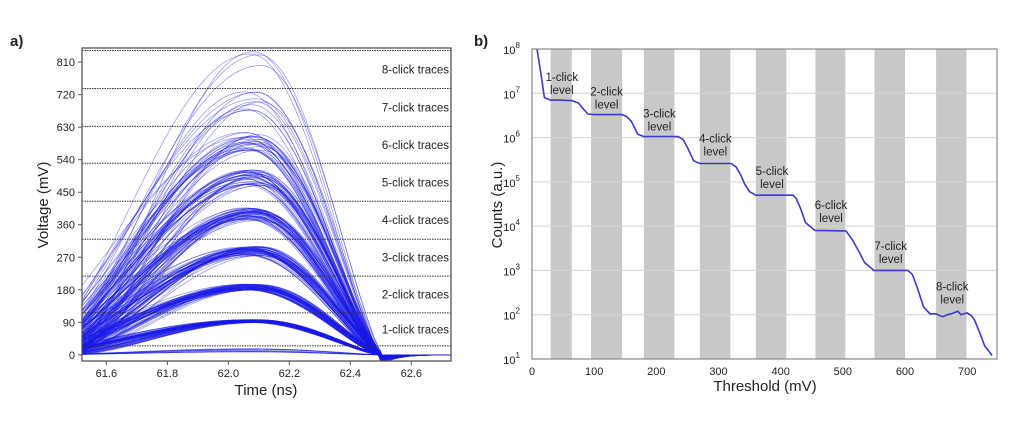 The width and height of the screenshot is (1024, 424). I want to click on y-tick-label: 104, so click(511, 226).